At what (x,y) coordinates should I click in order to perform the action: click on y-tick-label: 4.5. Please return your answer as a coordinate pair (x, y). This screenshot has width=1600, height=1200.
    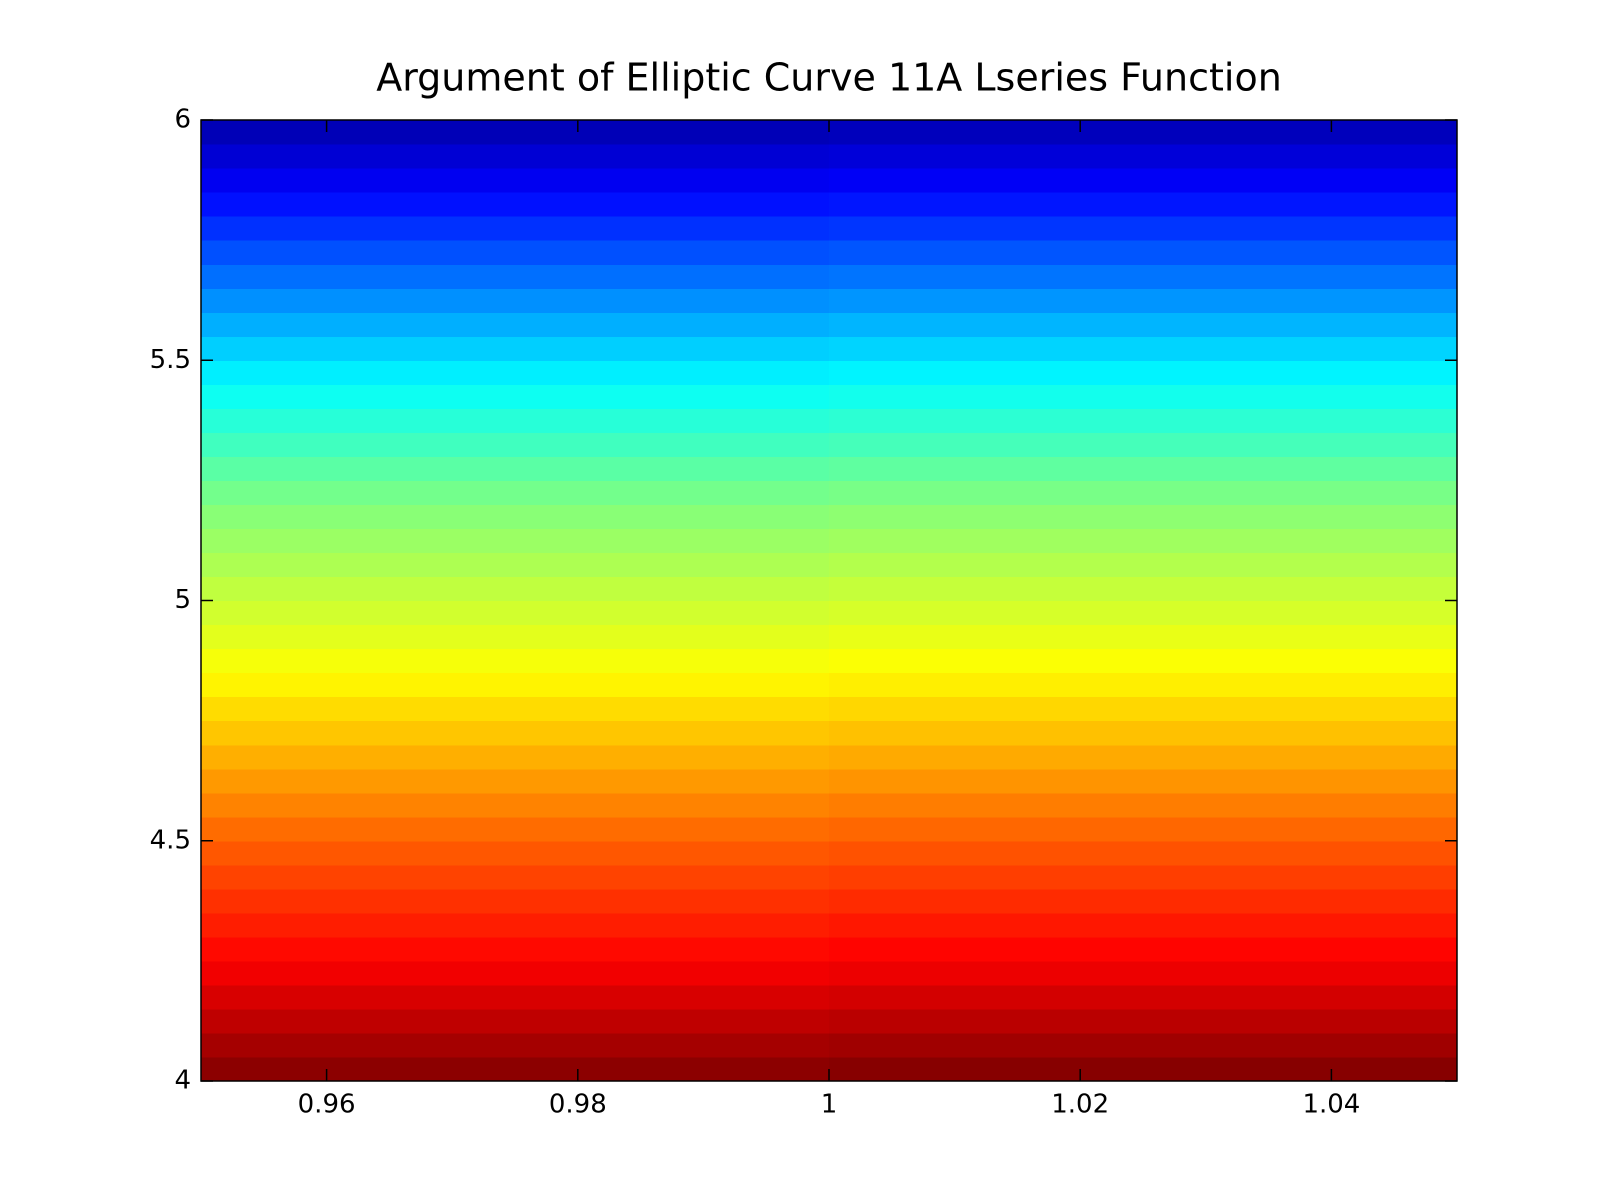
    Looking at the image, I should click on (170, 840).